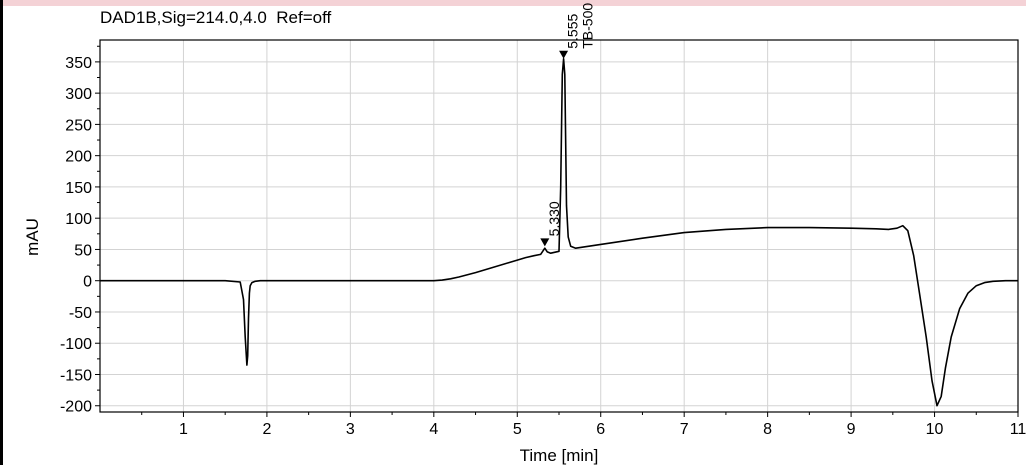  Describe the element at coordinates (80, 313) in the screenshot. I see `y-tick-label: -50` at that location.